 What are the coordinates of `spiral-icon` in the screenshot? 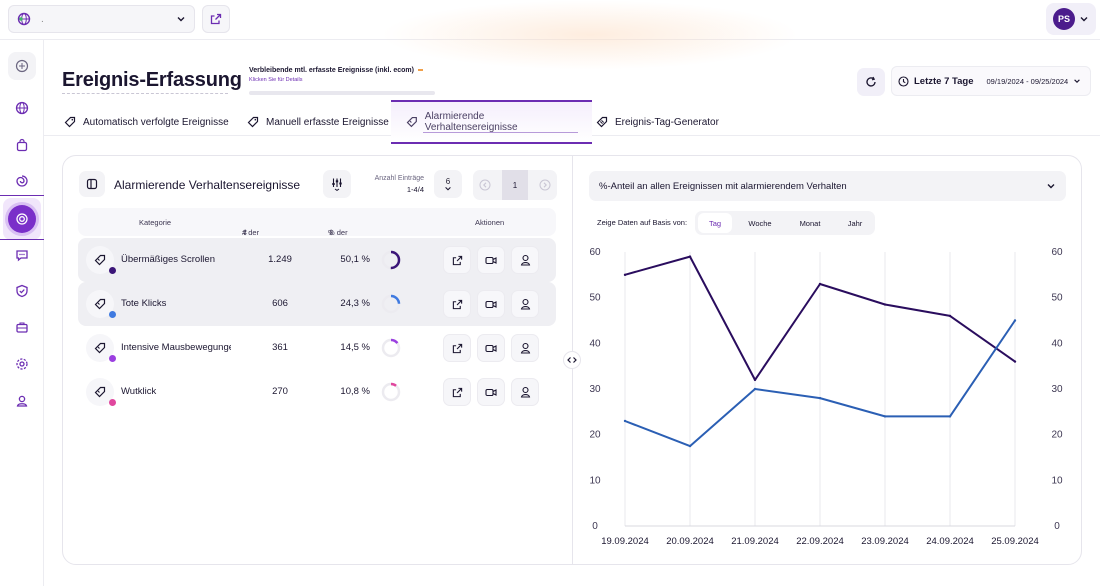 It's located at (22, 181).